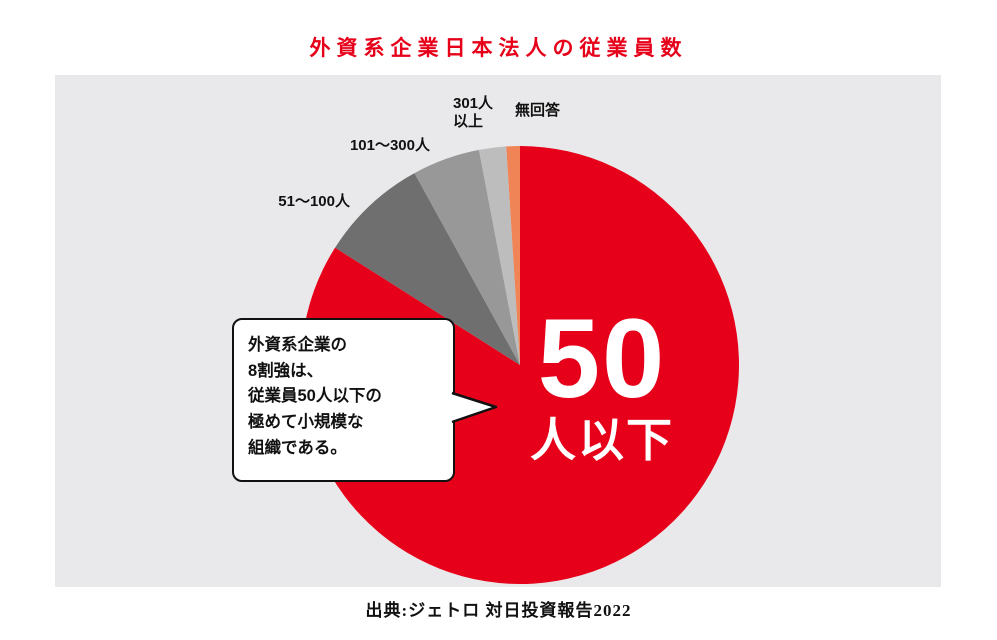 This screenshot has height=640, width=997. I want to click on callout-line: 組織である。, so click(297, 447).